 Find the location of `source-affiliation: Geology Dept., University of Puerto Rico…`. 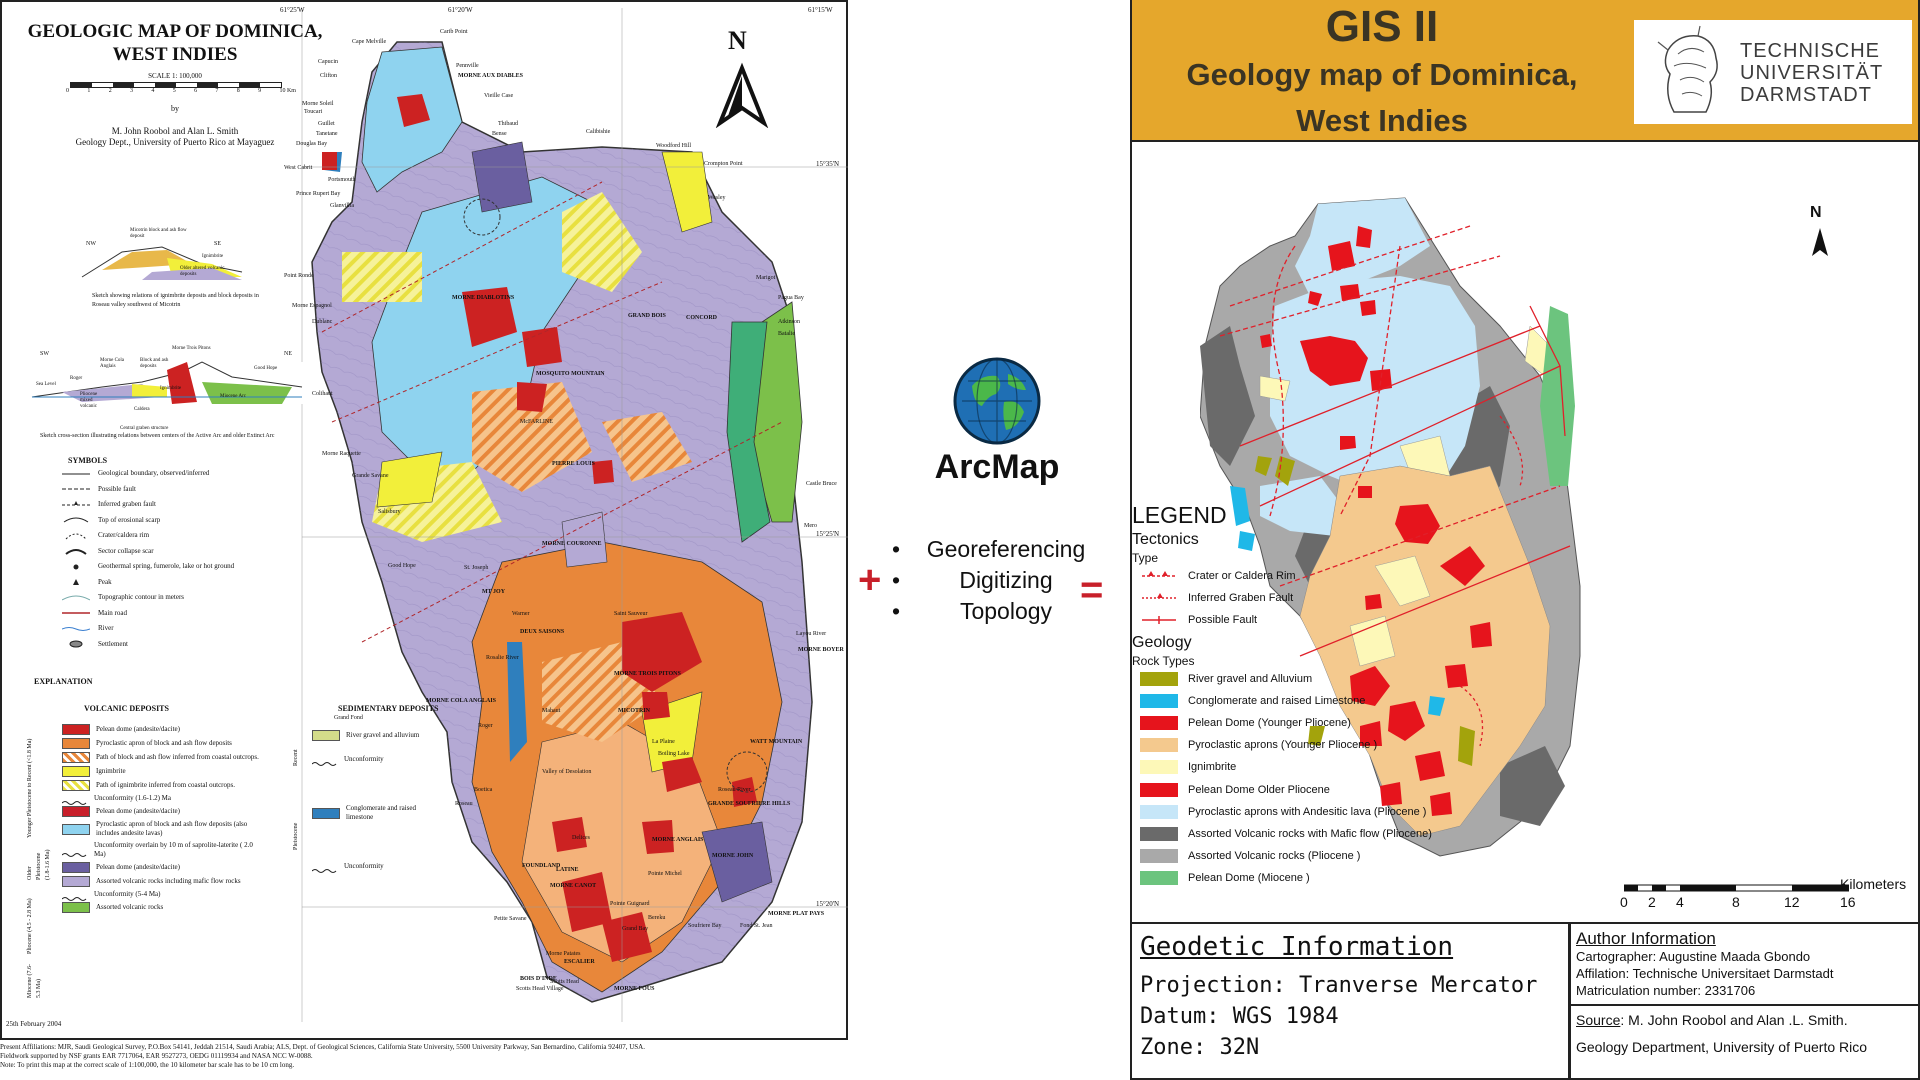

source-affiliation: Geology Dept., University of Puerto Rico… is located at coordinates (175, 142).